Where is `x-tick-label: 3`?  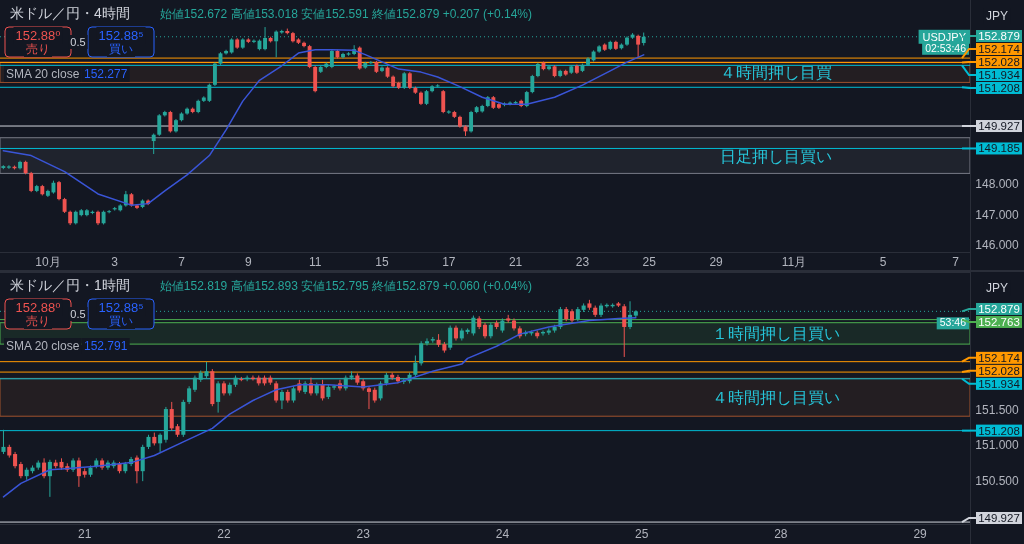
x-tick-label: 3 is located at coordinates (115, 262).